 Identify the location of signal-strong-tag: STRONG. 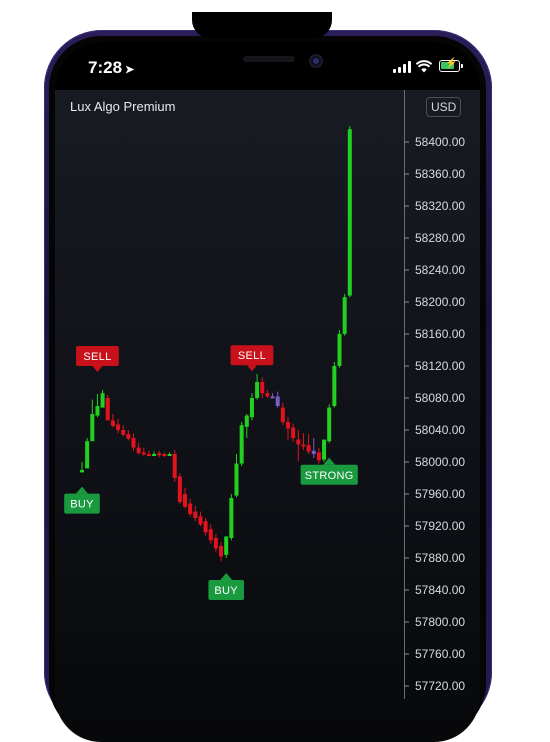
(329, 471).